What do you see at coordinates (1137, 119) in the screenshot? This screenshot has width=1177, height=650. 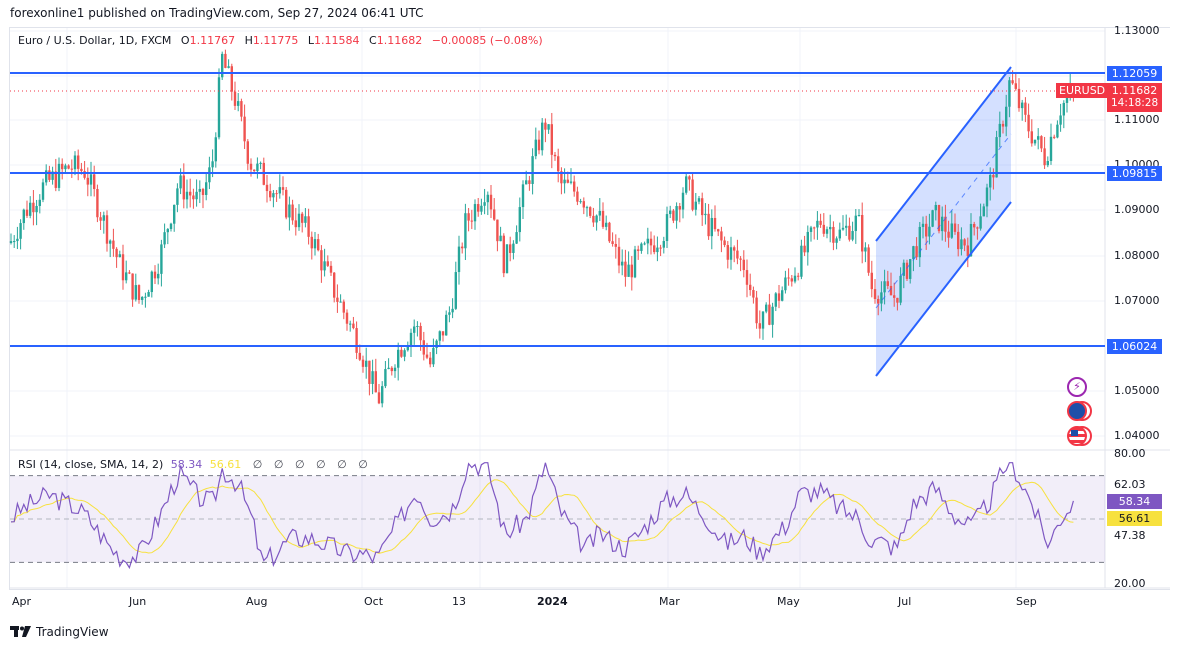 I see `price-axis-label: 1.11000` at bounding box center [1137, 119].